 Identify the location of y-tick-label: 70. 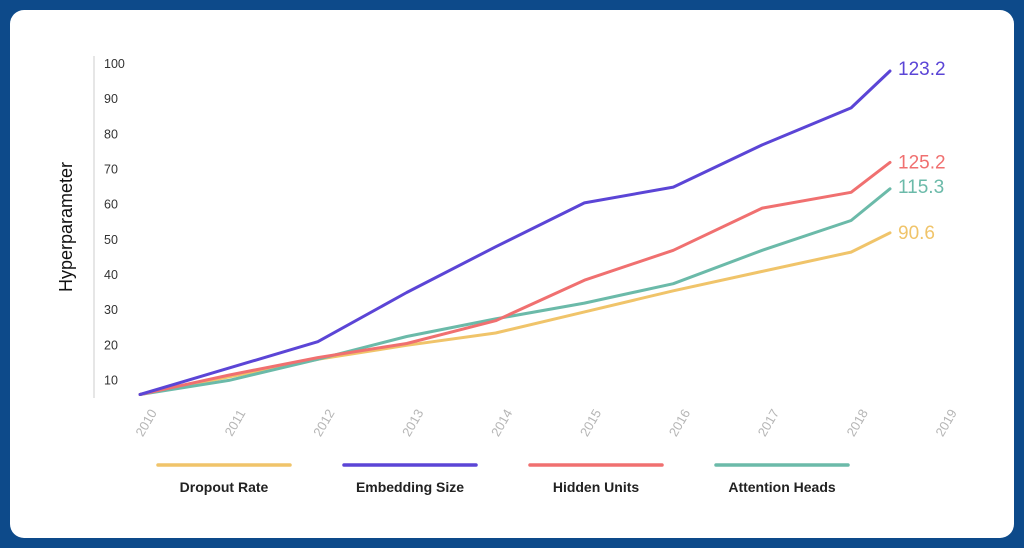
(111, 169).